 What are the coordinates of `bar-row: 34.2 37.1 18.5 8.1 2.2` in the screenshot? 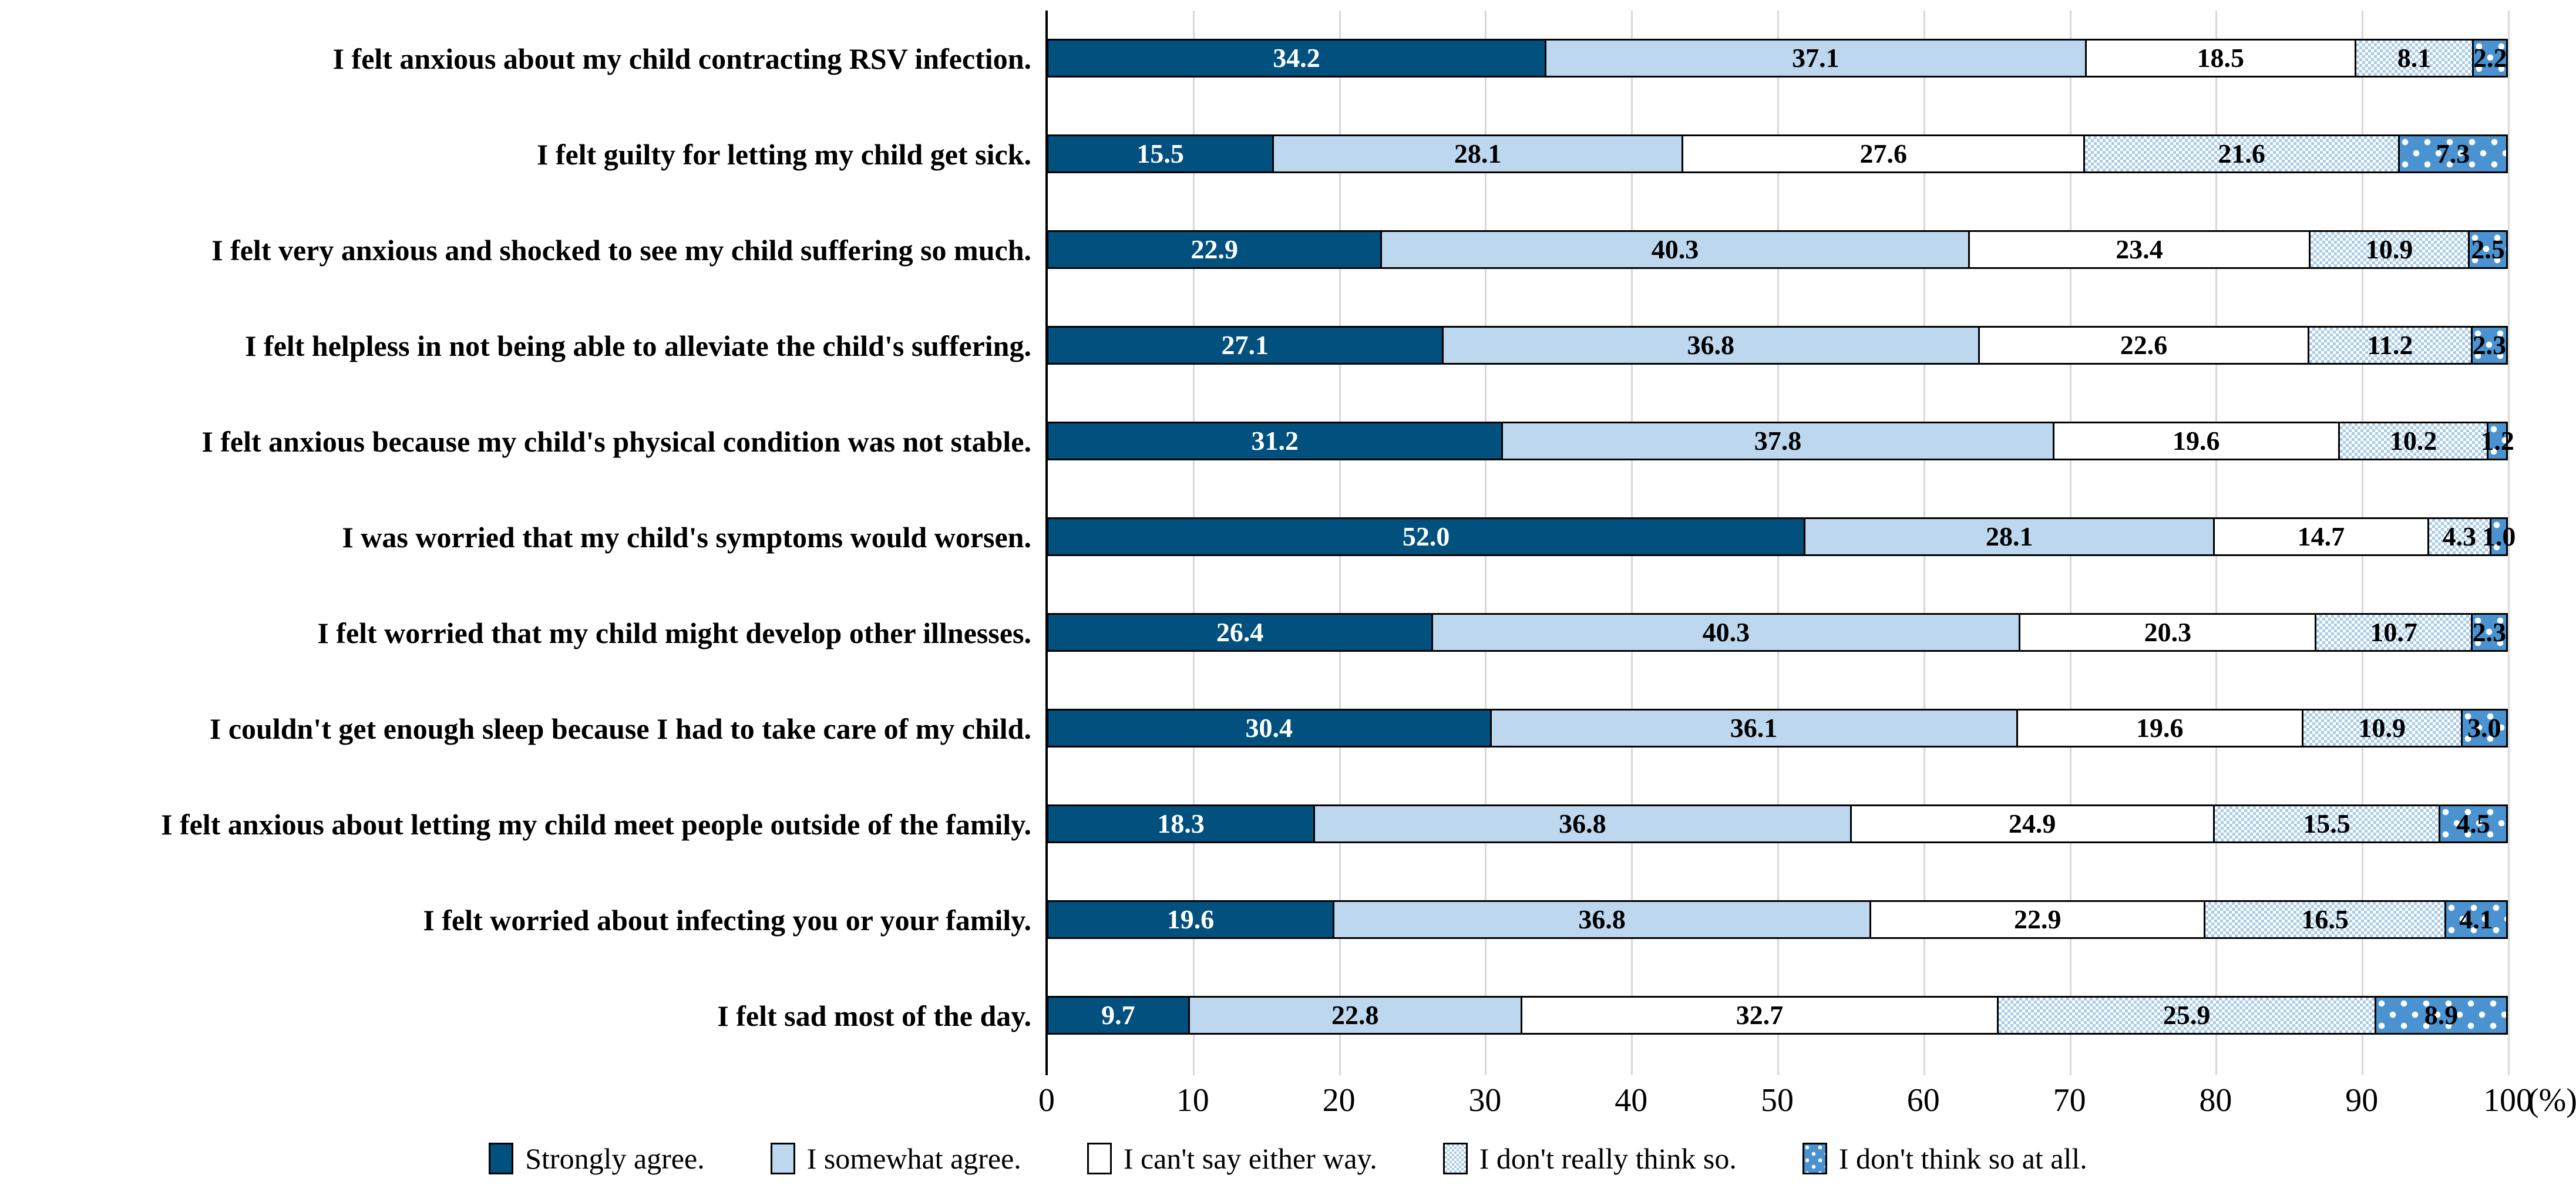 It's located at (1778, 58).